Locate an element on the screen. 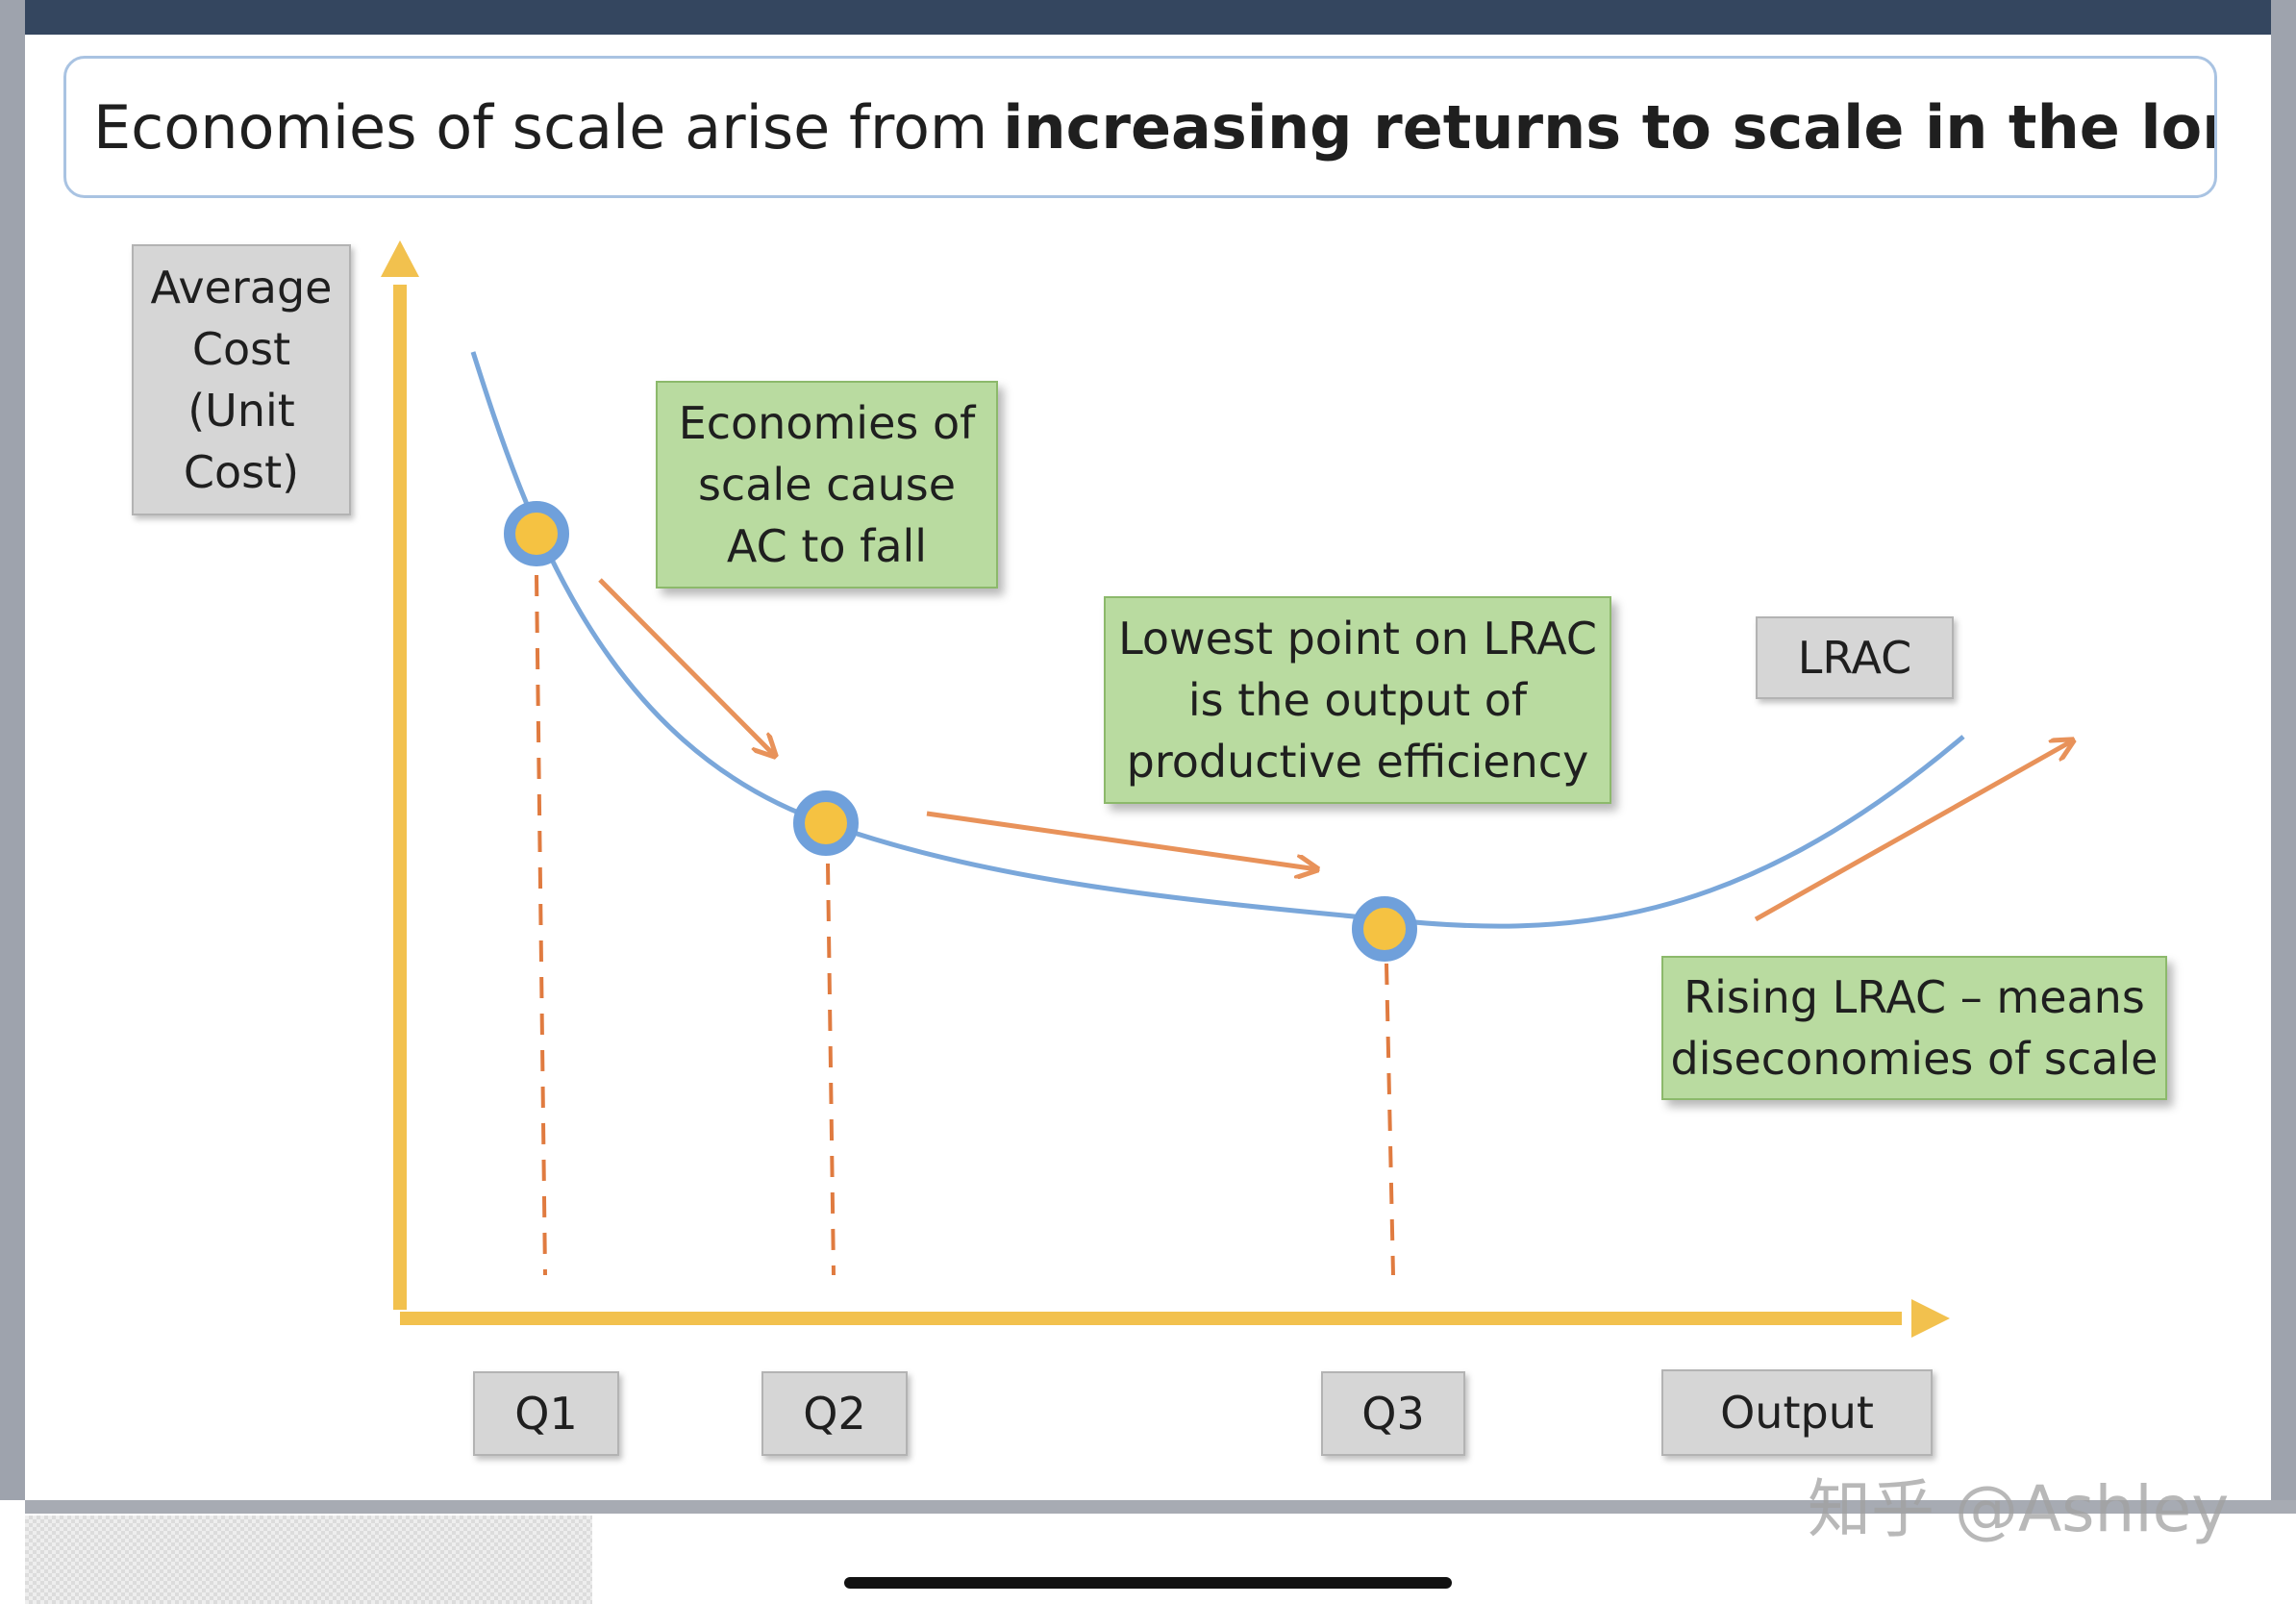  right-frame is located at coordinates (2283, 750).